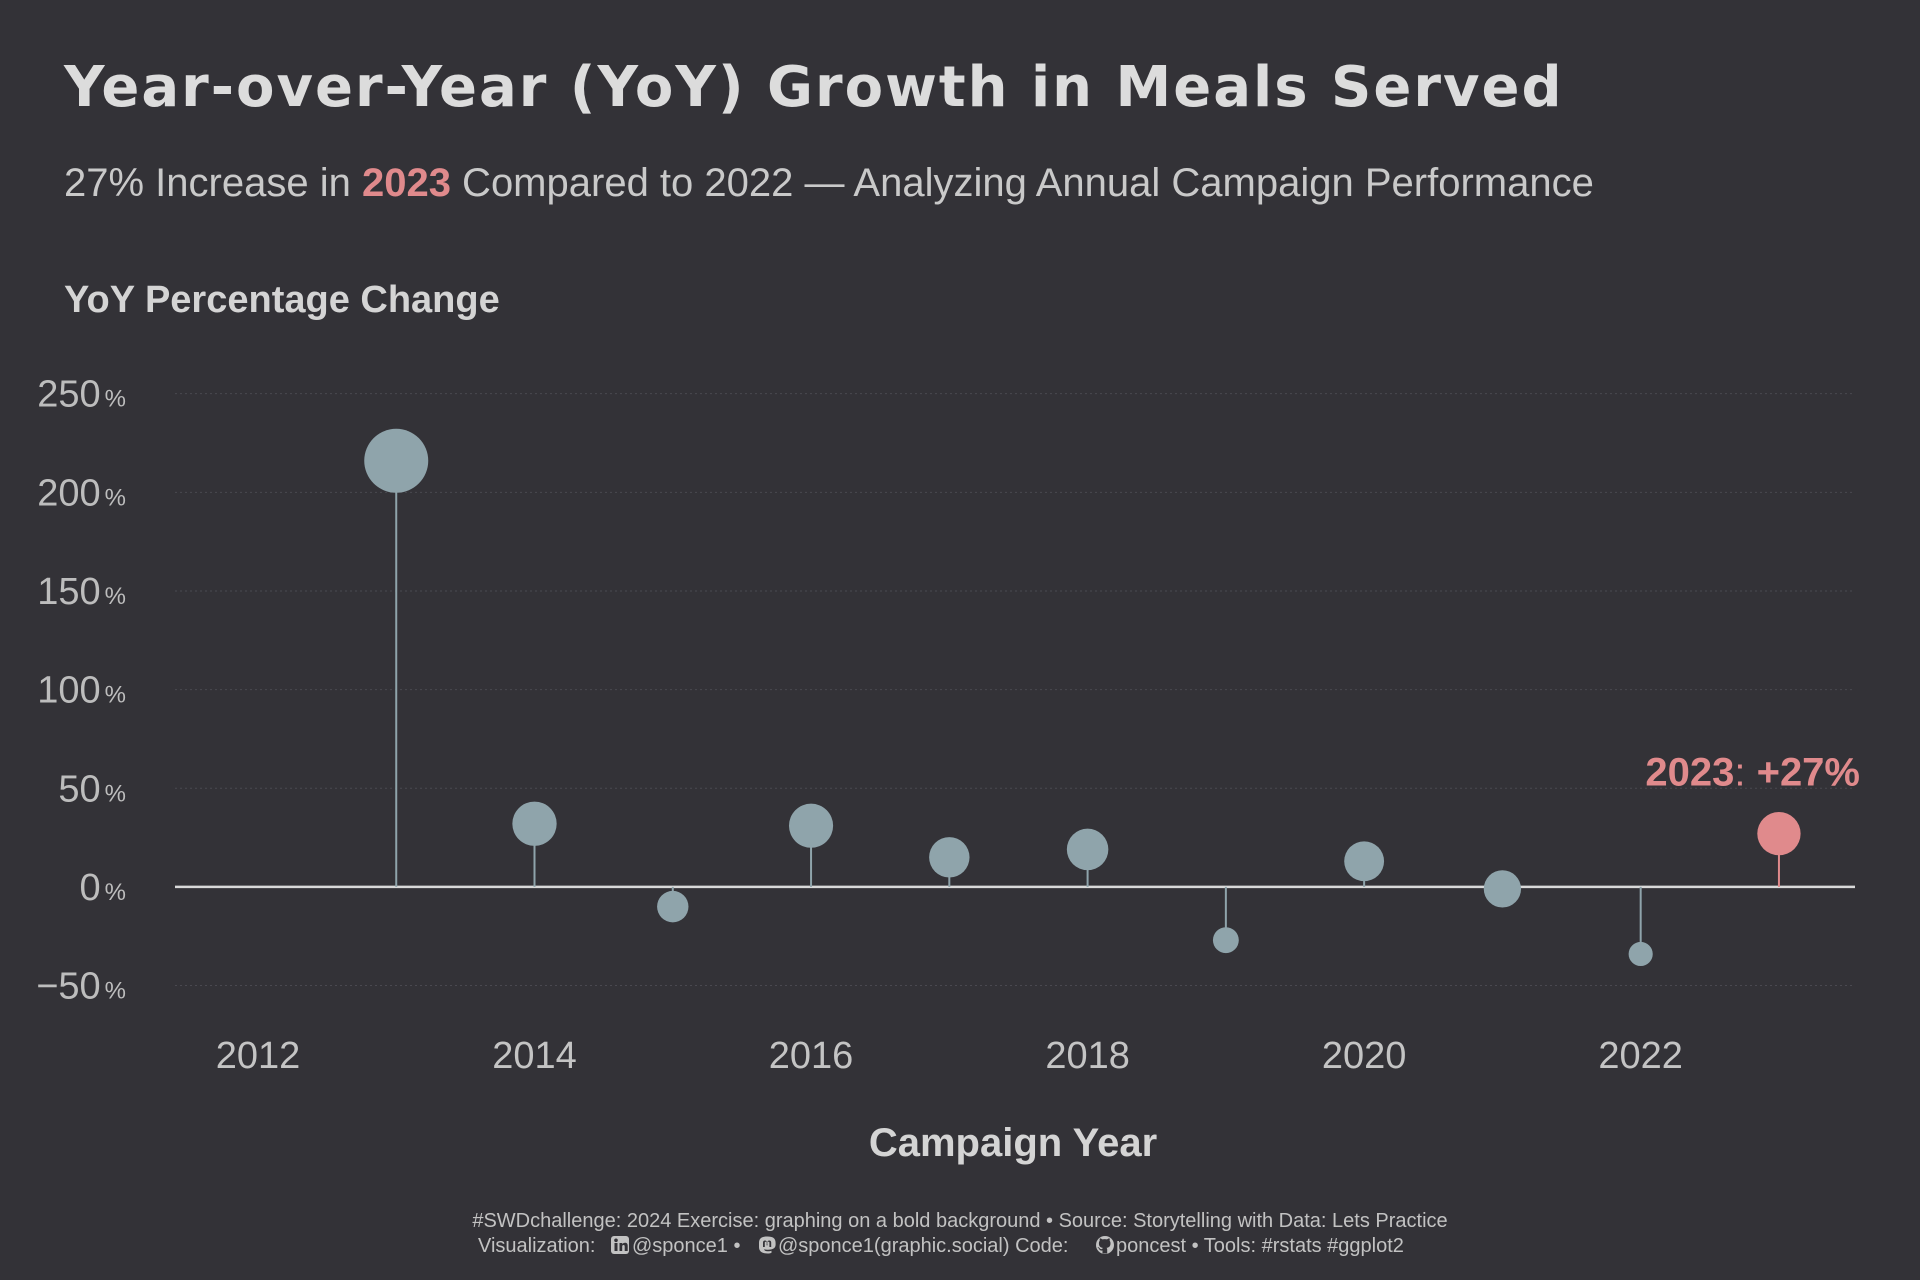  Describe the element at coordinates (81, 395) in the screenshot. I see `y-tick-label: 250%` at that location.